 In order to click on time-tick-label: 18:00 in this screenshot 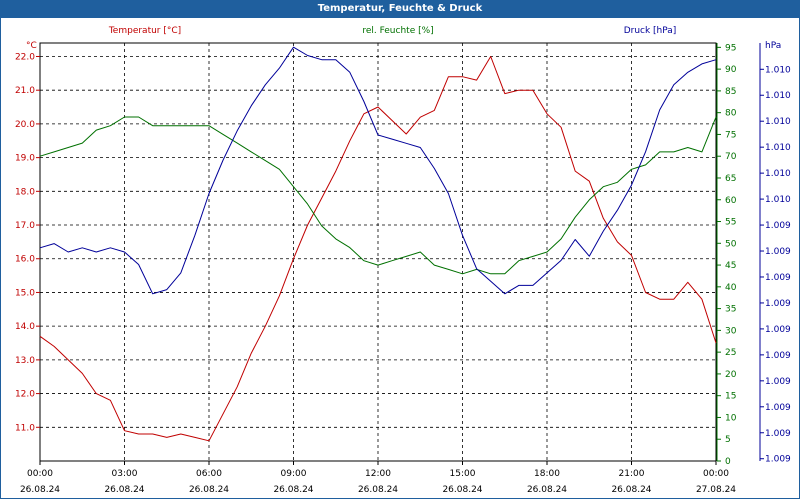, I will do `click(547, 474)`.